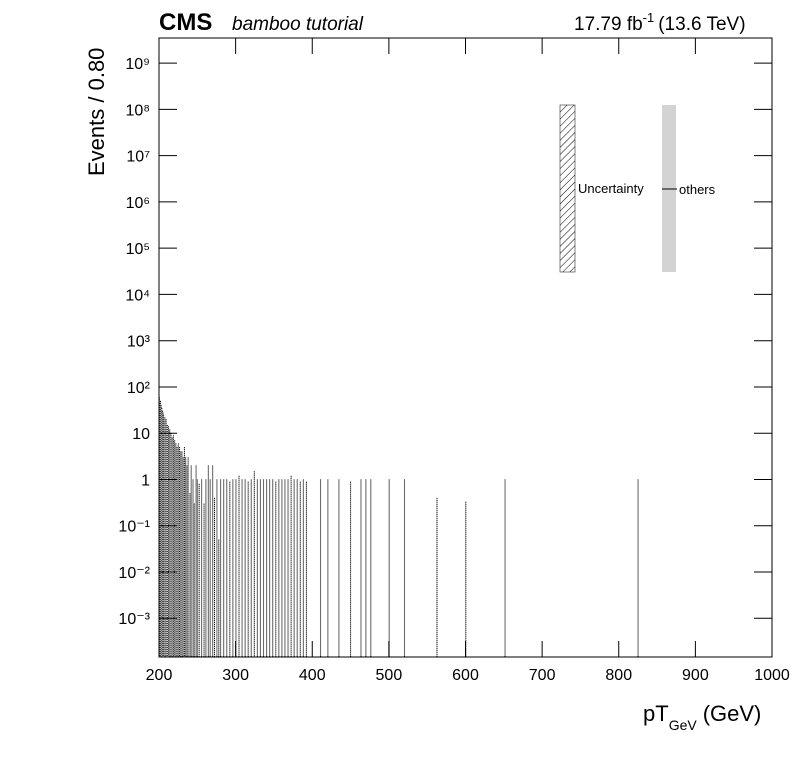  What do you see at coordinates (695, 675) in the screenshot?
I see `x-tick-label: 900` at bounding box center [695, 675].